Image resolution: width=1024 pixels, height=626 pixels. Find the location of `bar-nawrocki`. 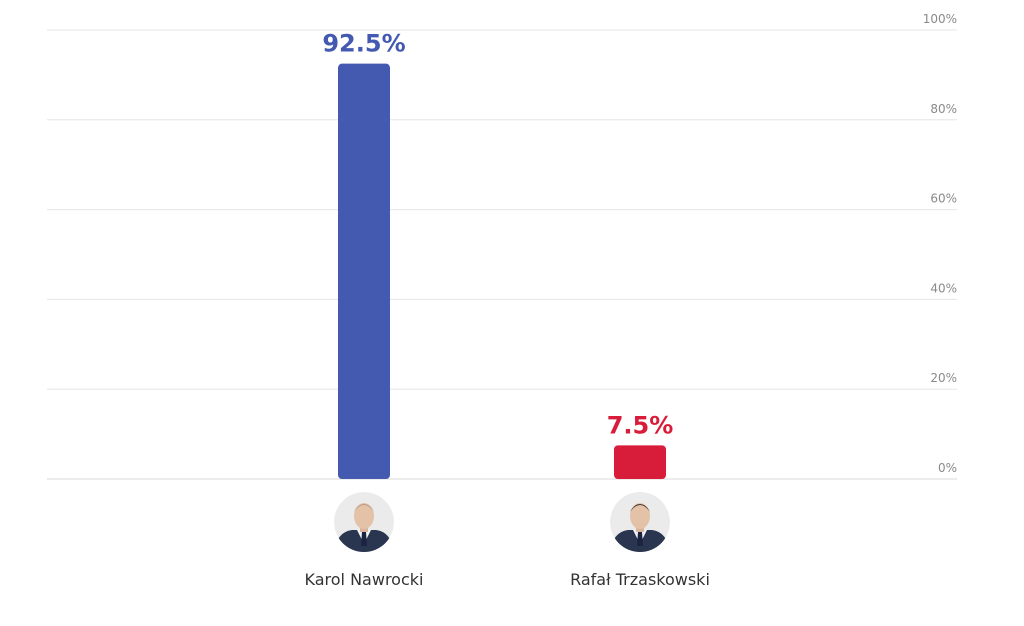

bar-nawrocki is located at coordinates (364, 271).